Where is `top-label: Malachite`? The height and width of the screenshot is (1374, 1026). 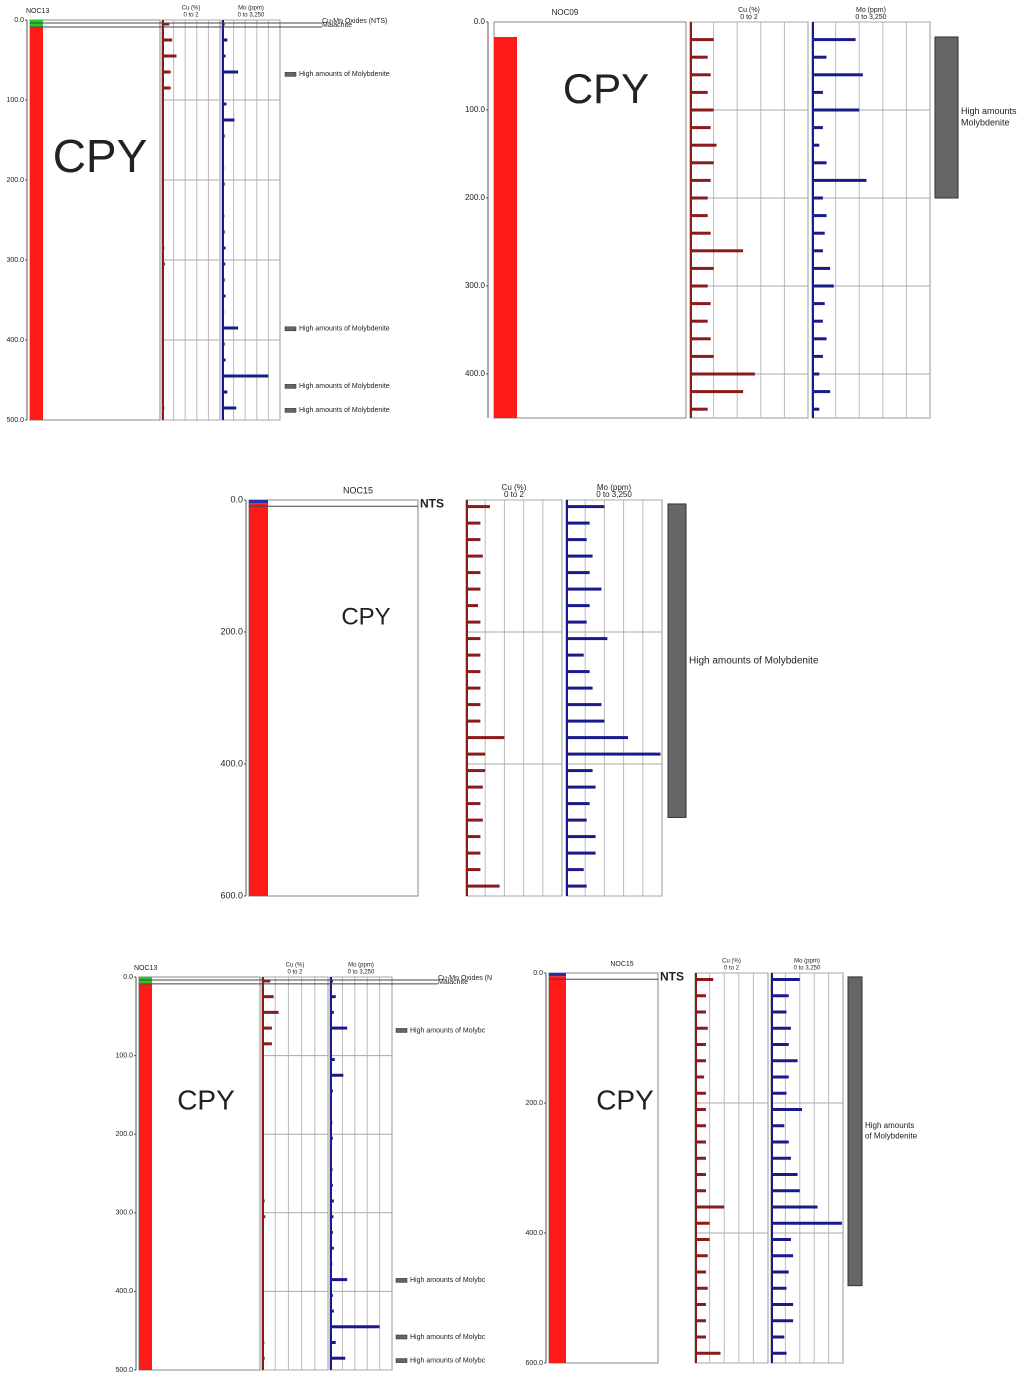
top-label: Malachite is located at coordinates (337, 25).